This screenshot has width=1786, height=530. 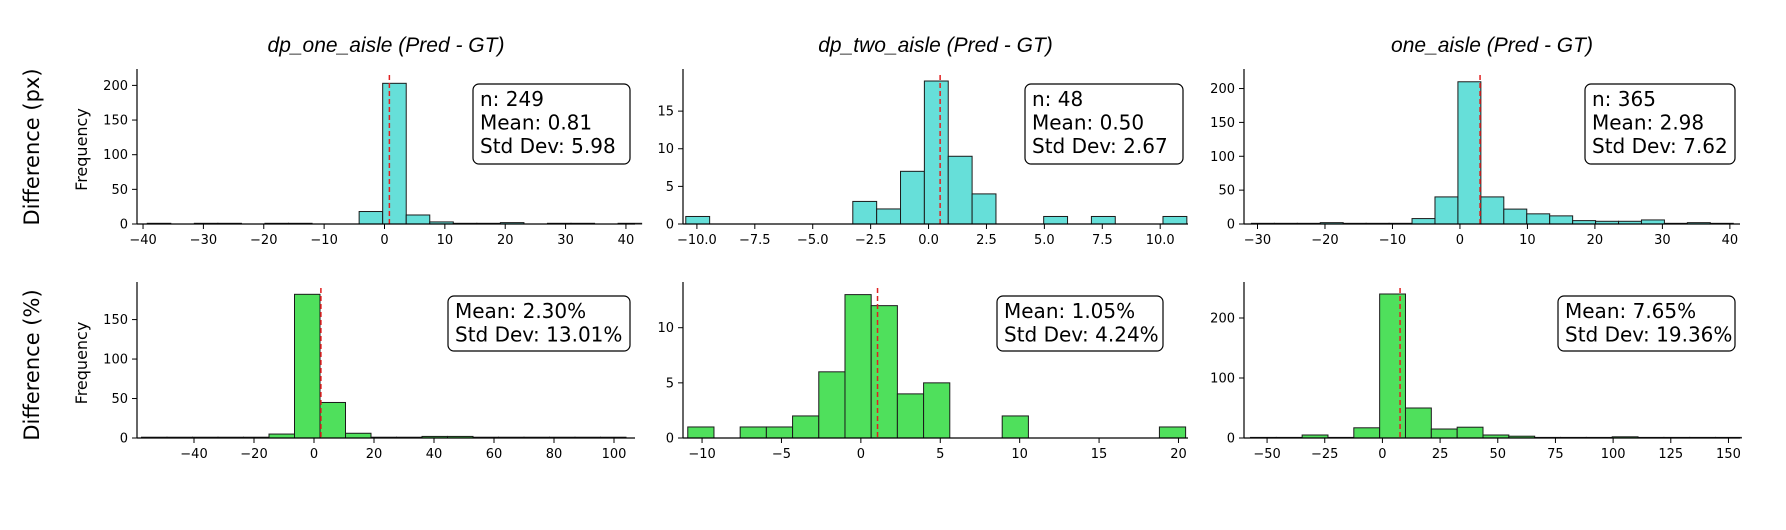 What do you see at coordinates (1088, 123) in the screenshot?
I see `stats-line: Mean: 0.50` at bounding box center [1088, 123].